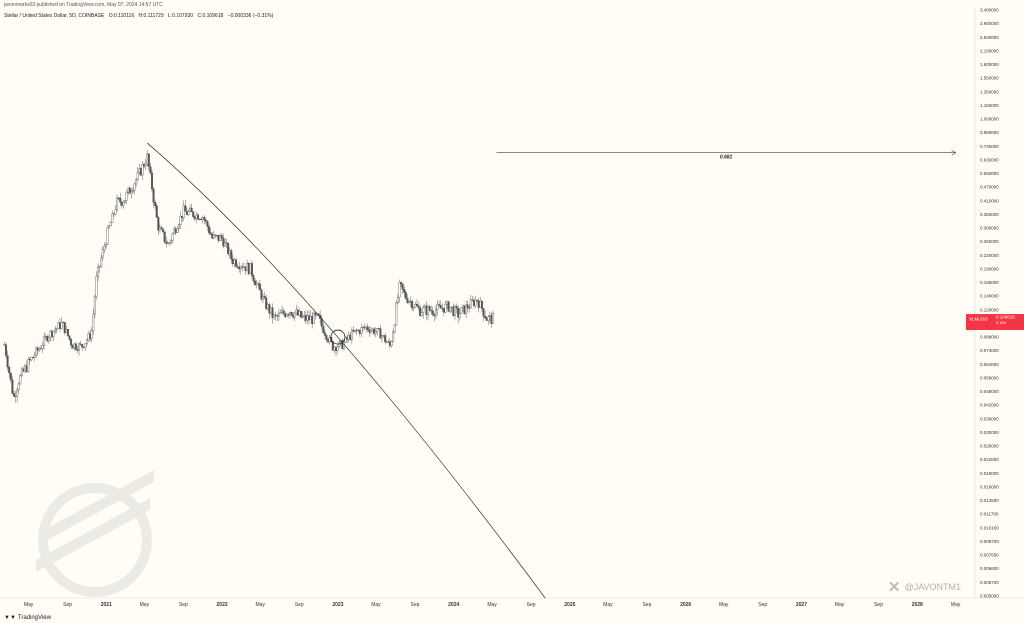 The height and width of the screenshot is (623, 1024). What do you see at coordinates (106, 605) in the screenshot?
I see `time-tick-label: 2021` at bounding box center [106, 605].